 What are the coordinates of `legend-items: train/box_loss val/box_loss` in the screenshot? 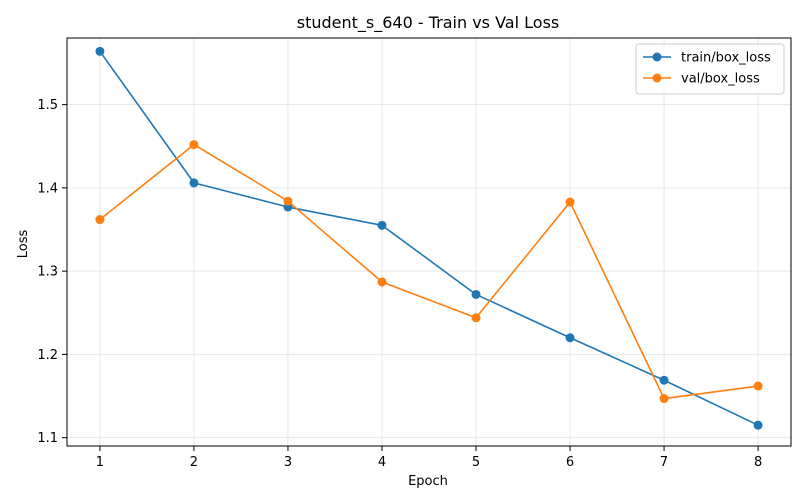 It's located at (707, 69).